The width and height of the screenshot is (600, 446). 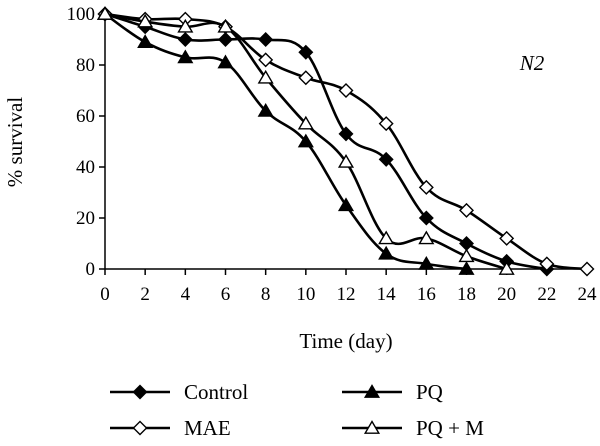 I want to click on x-axis-title: Time (day), so click(x=345, y=341).